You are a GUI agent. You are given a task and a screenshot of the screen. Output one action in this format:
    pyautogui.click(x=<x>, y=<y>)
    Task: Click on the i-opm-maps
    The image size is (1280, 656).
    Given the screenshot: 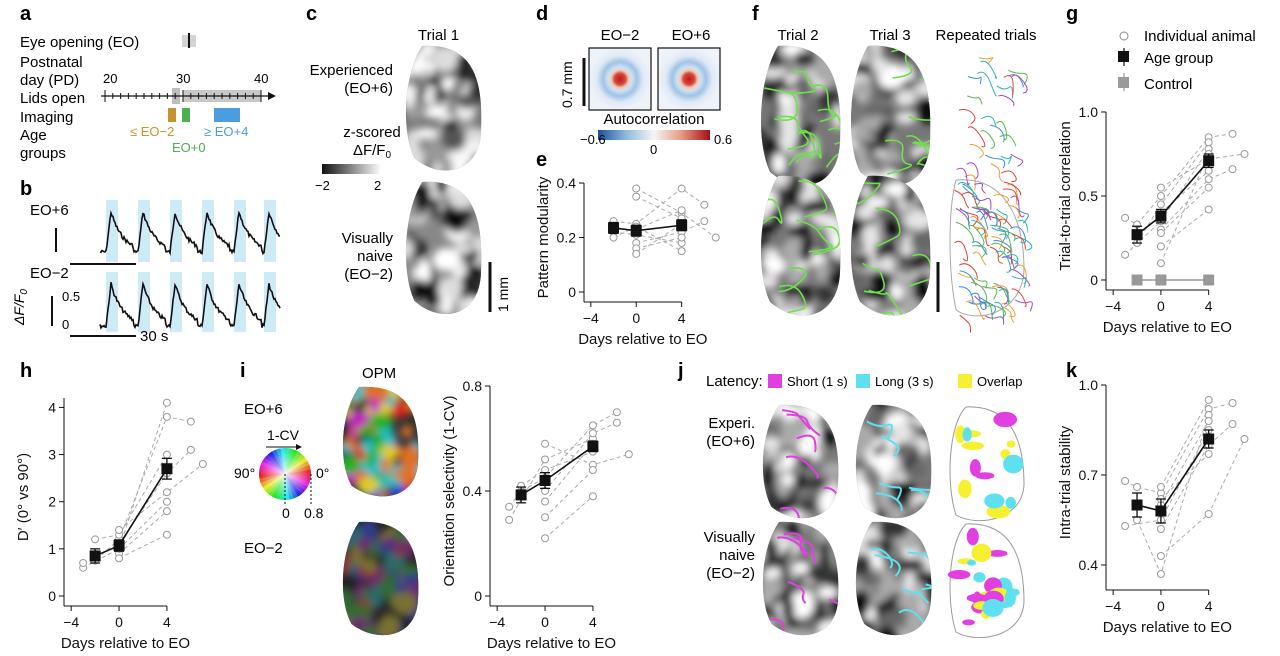 What is the action you would take?
    pyautogui.click(x=380, y=511)
    